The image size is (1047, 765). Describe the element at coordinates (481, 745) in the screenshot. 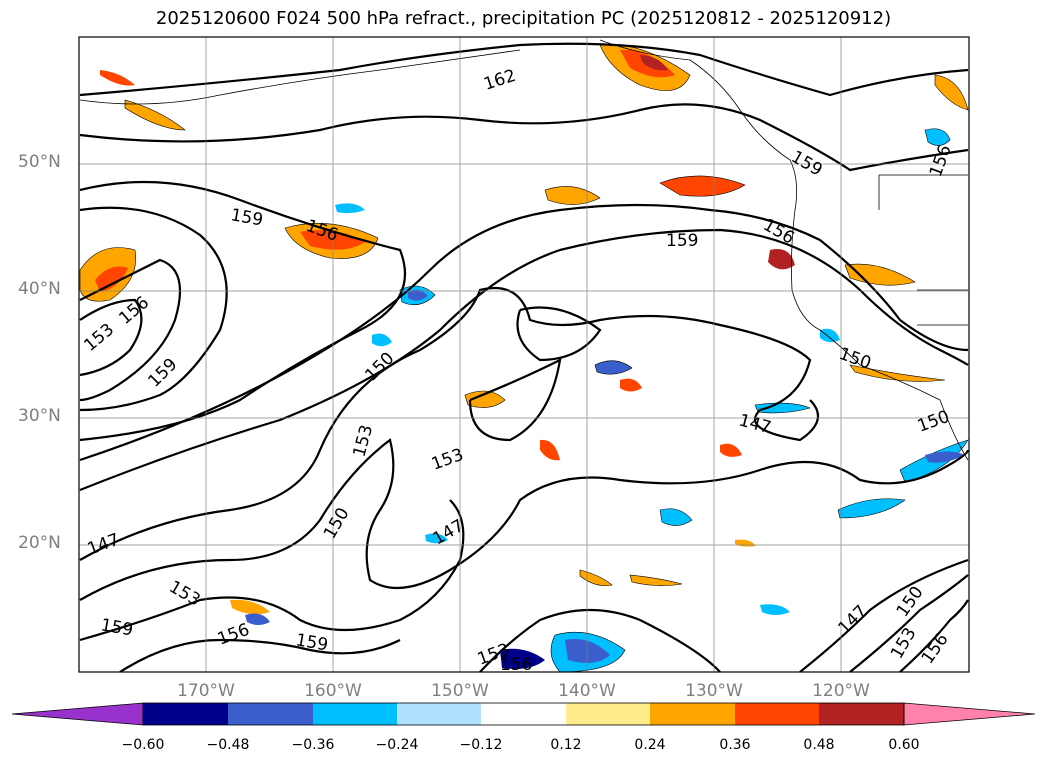

I see `colorbar-tick-label: −0.12` at that location.